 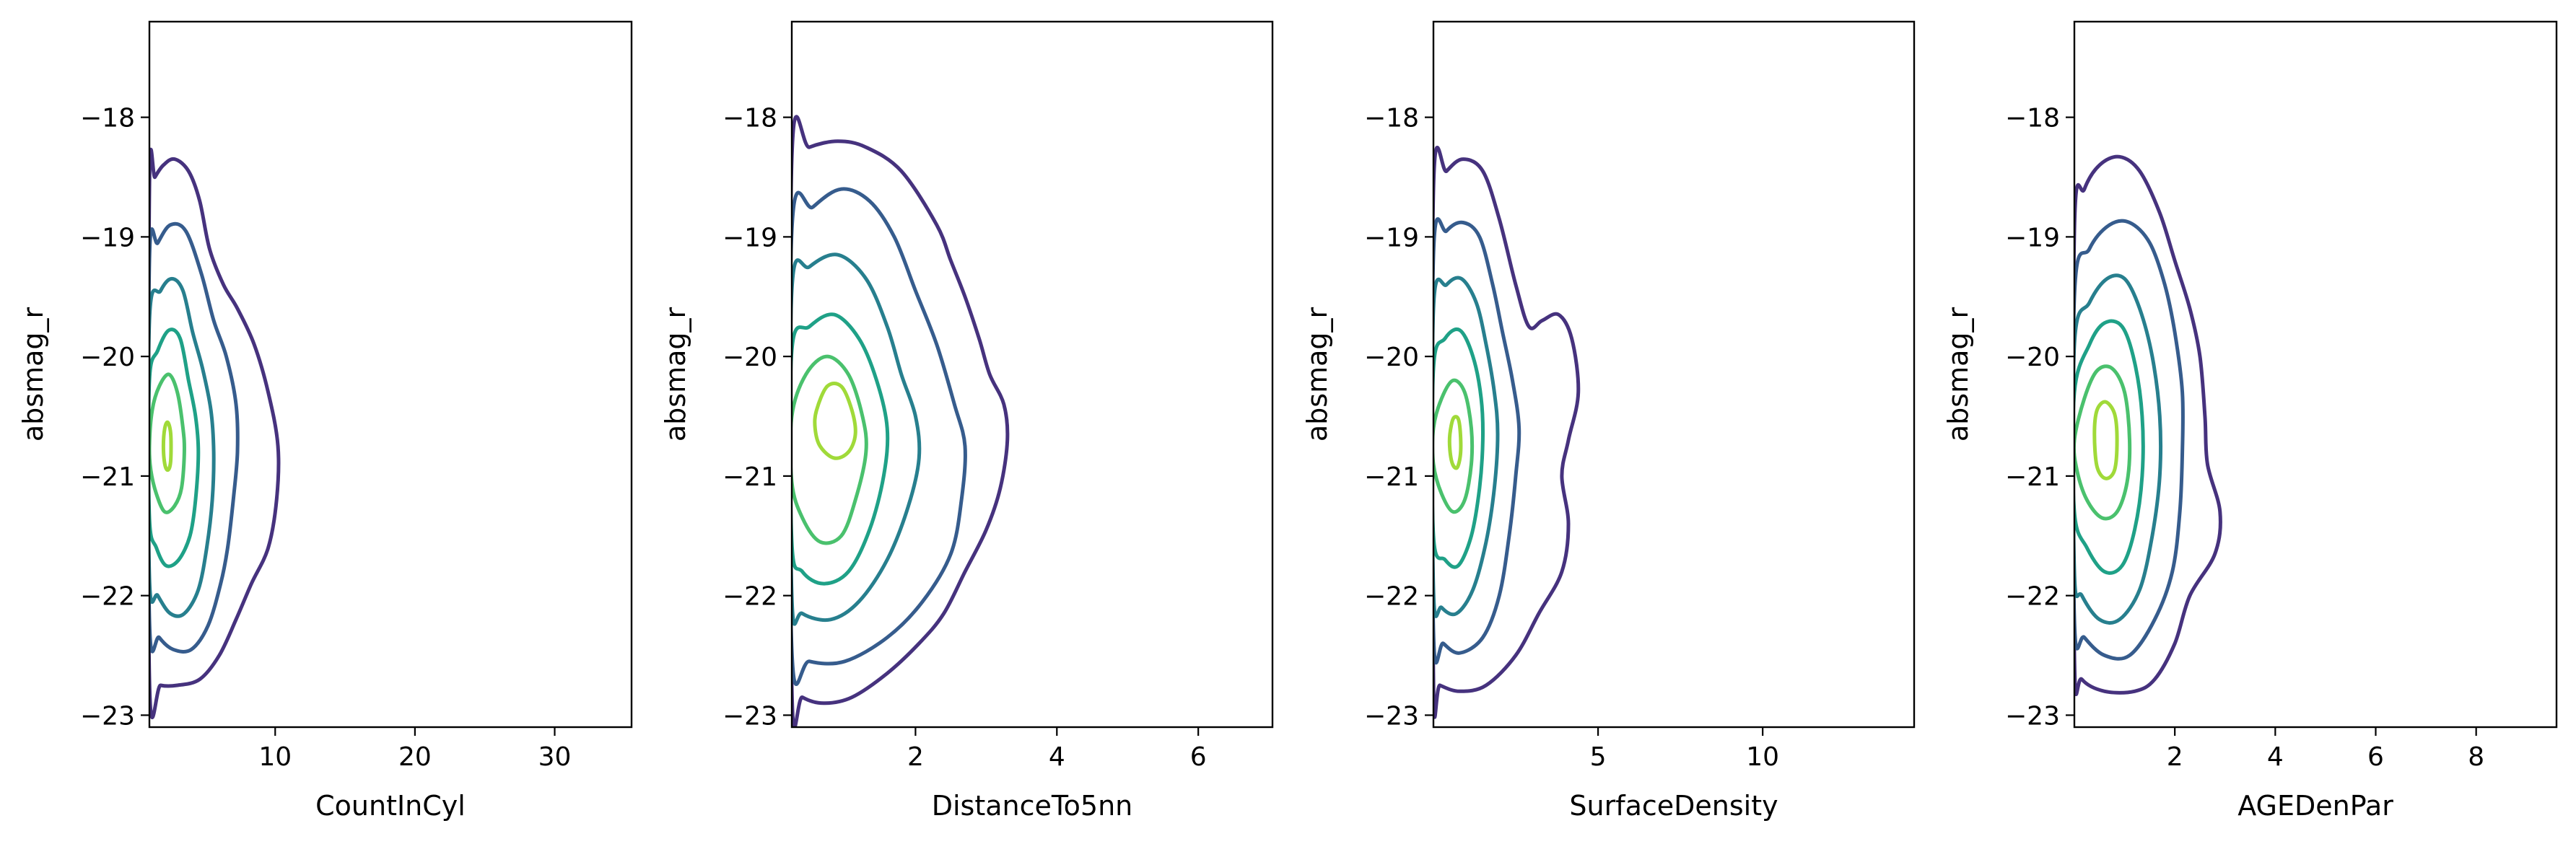 What do you see at coordinates (2315, 806) in the screenshot?
I see `x-axis-label: AGEDenPar` at bounding box center [2315, 806].